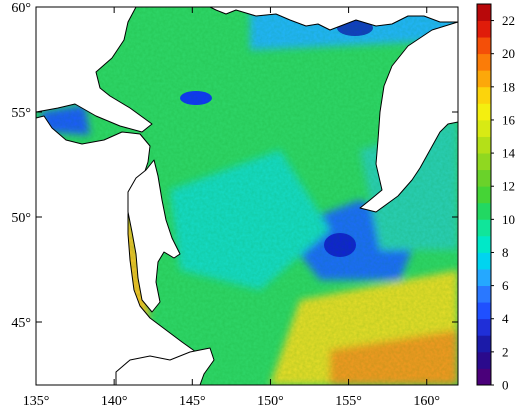 The width and height of the screenshot is (521, 413). I want to click on colorbar-label: 2, so click(505, 351).